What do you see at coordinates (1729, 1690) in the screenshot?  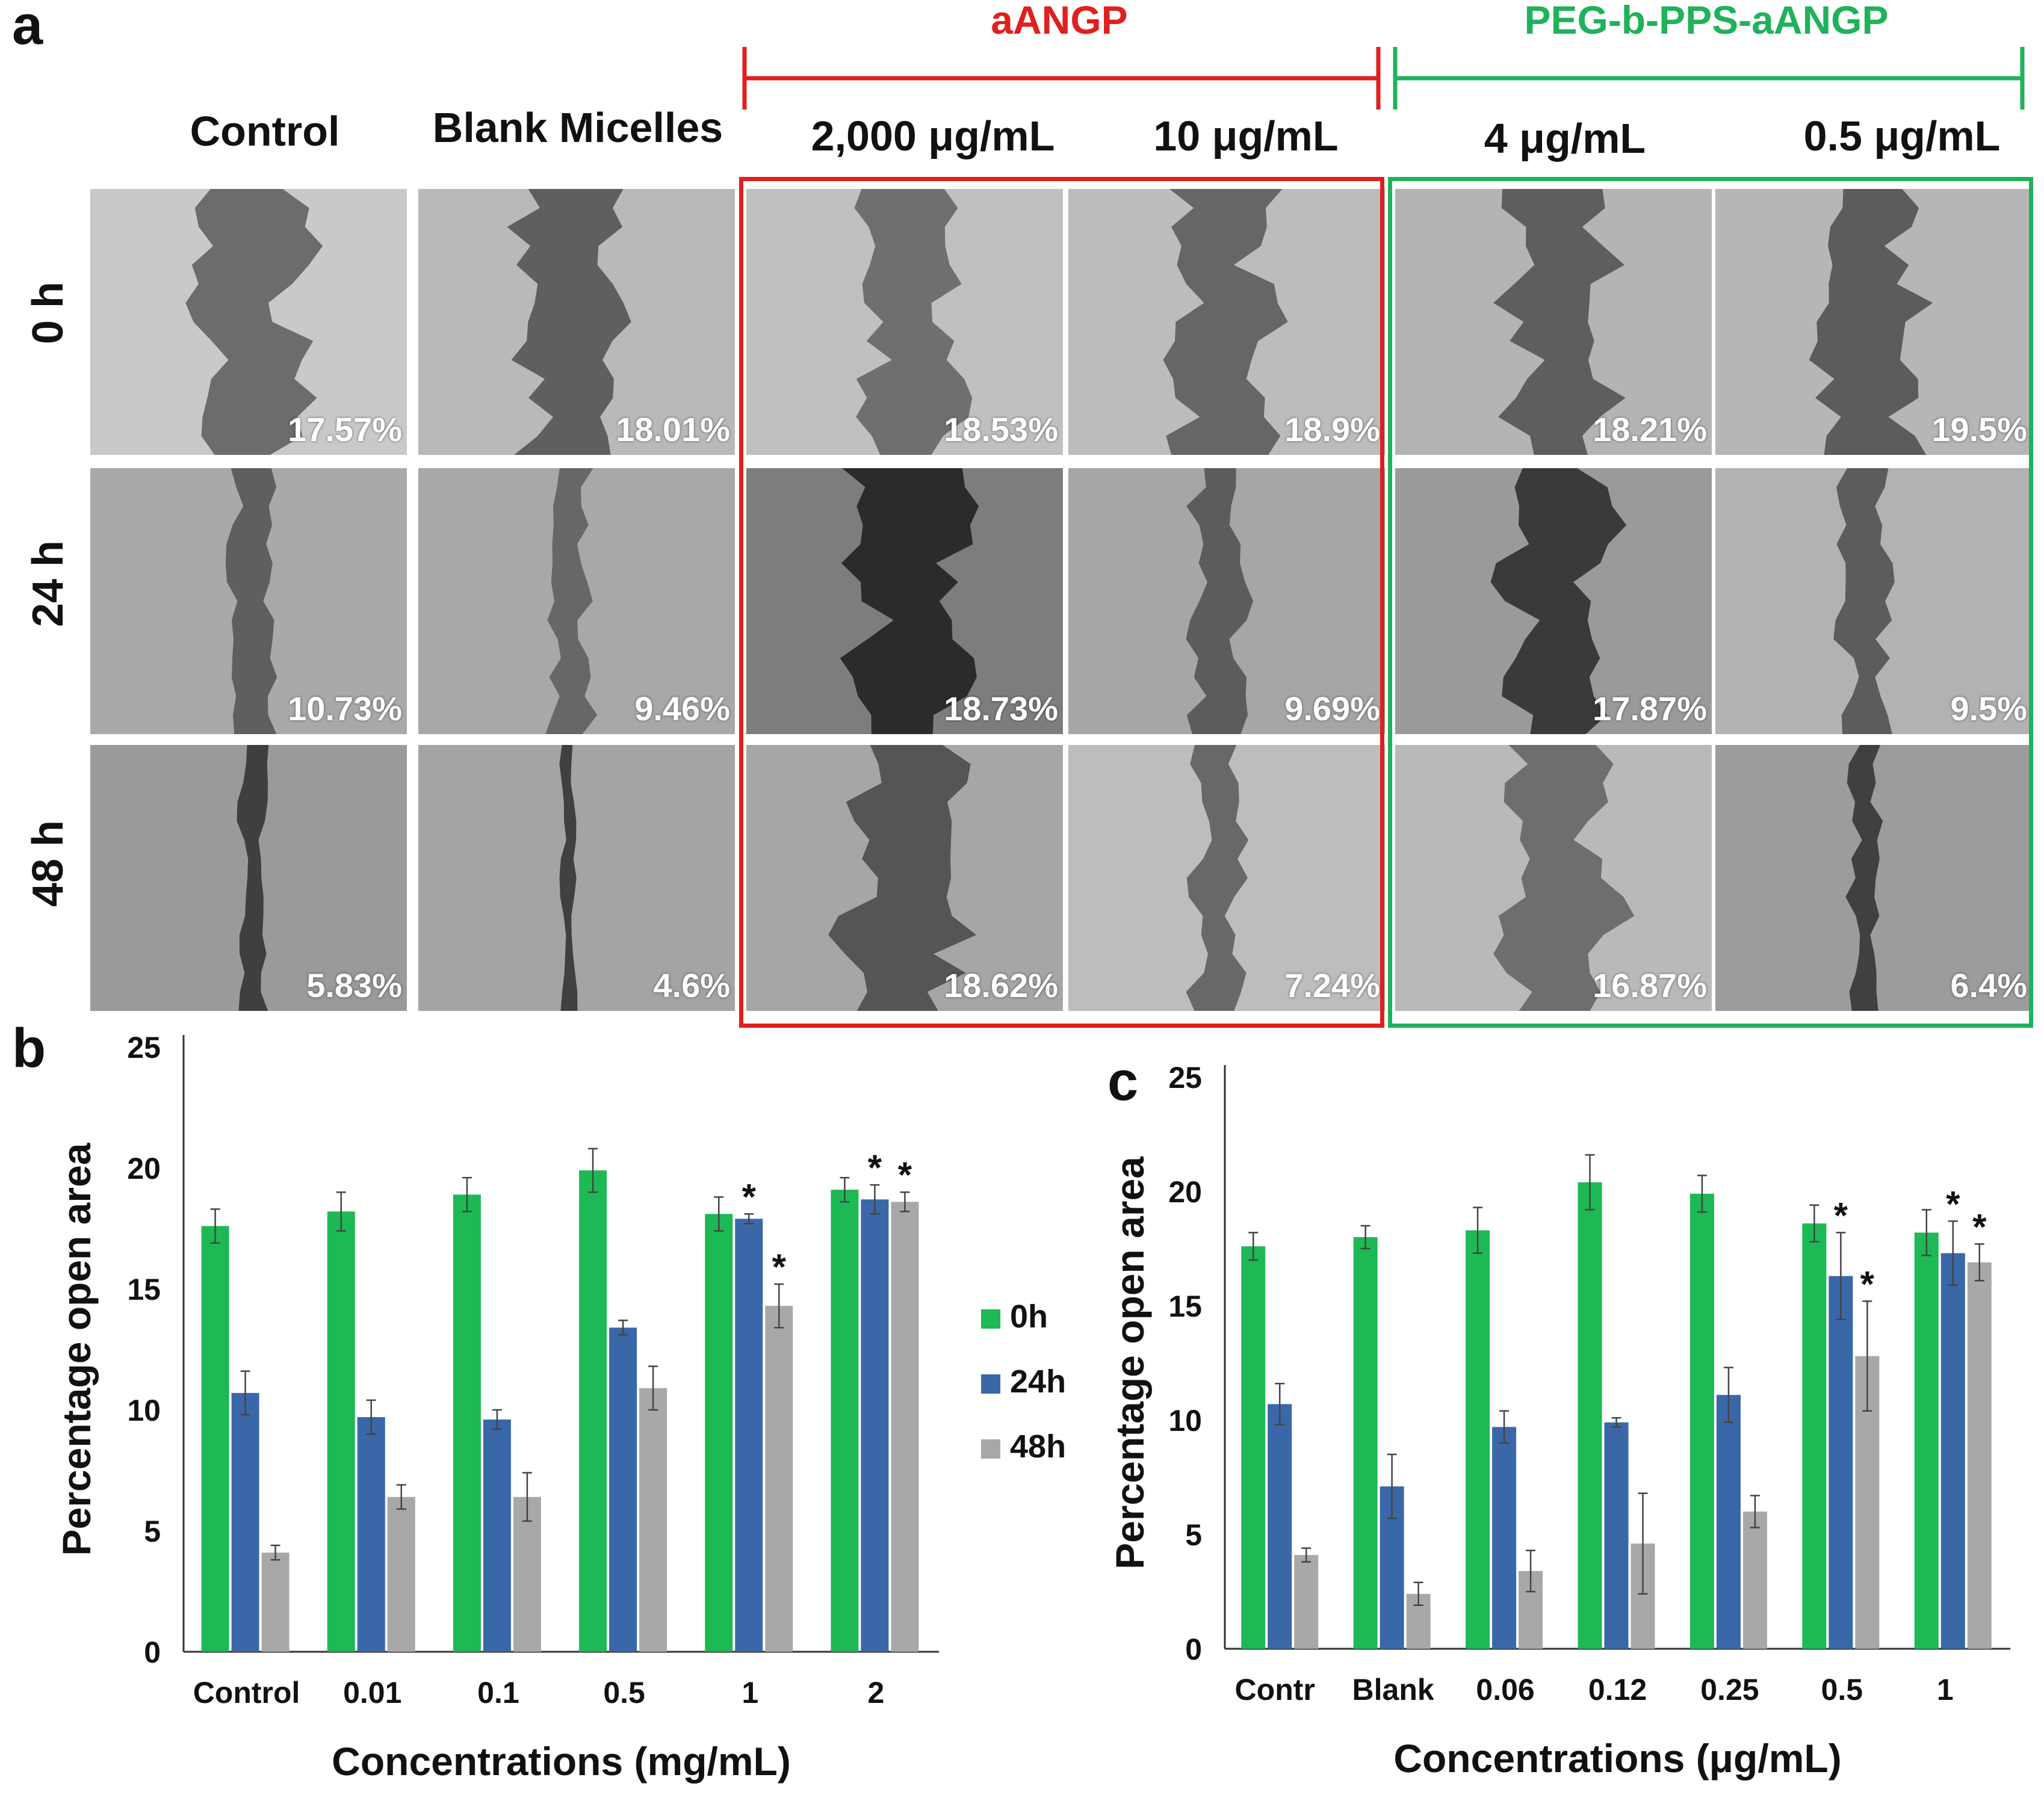 I see `category-label: 0.25` at bounding box center [1729, 1690].